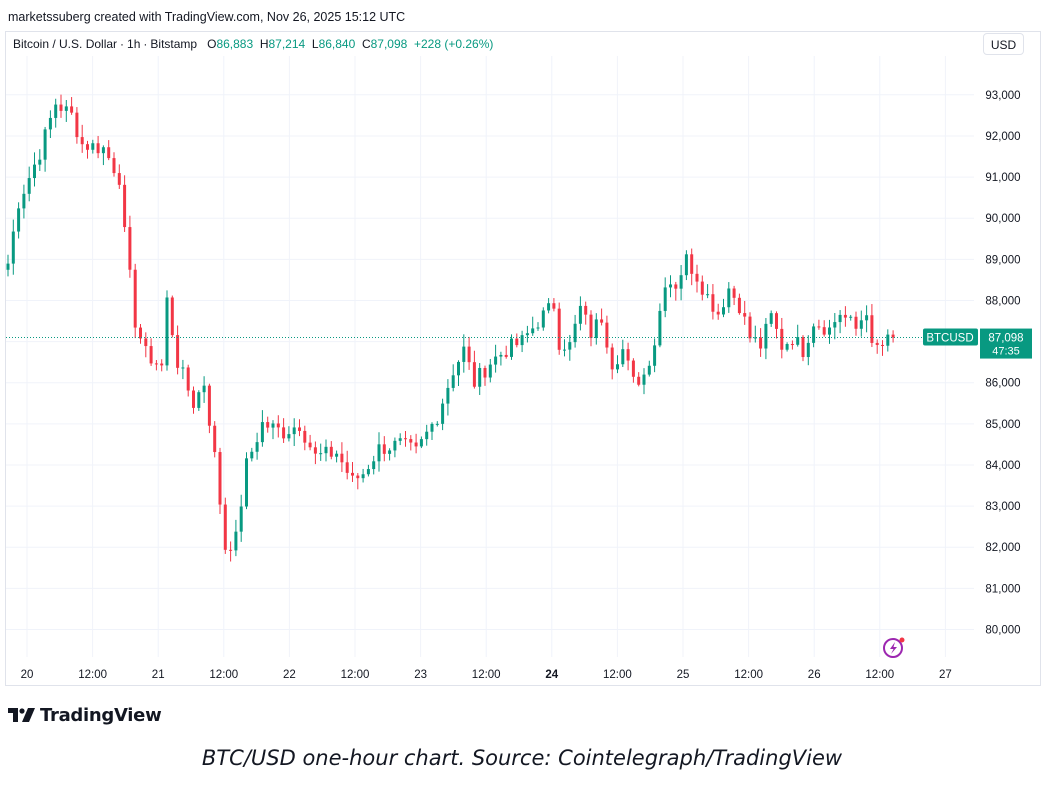  I want to click on x-tick-label: 25, so click(683, 675).